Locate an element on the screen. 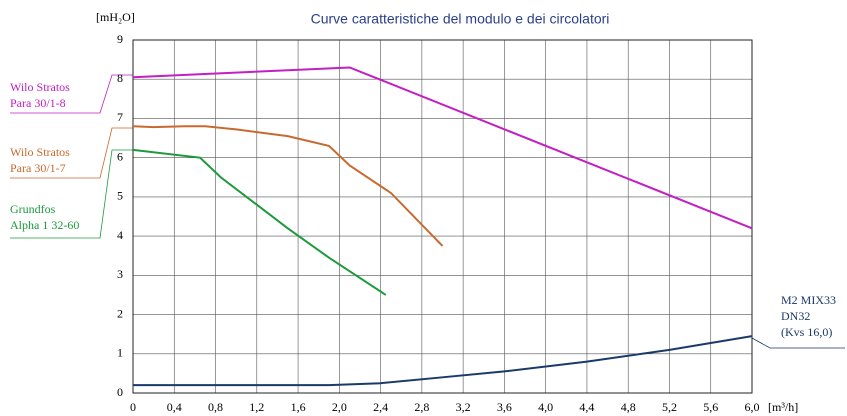  legend-label: Grundfos is located at coordinates (33, 209).